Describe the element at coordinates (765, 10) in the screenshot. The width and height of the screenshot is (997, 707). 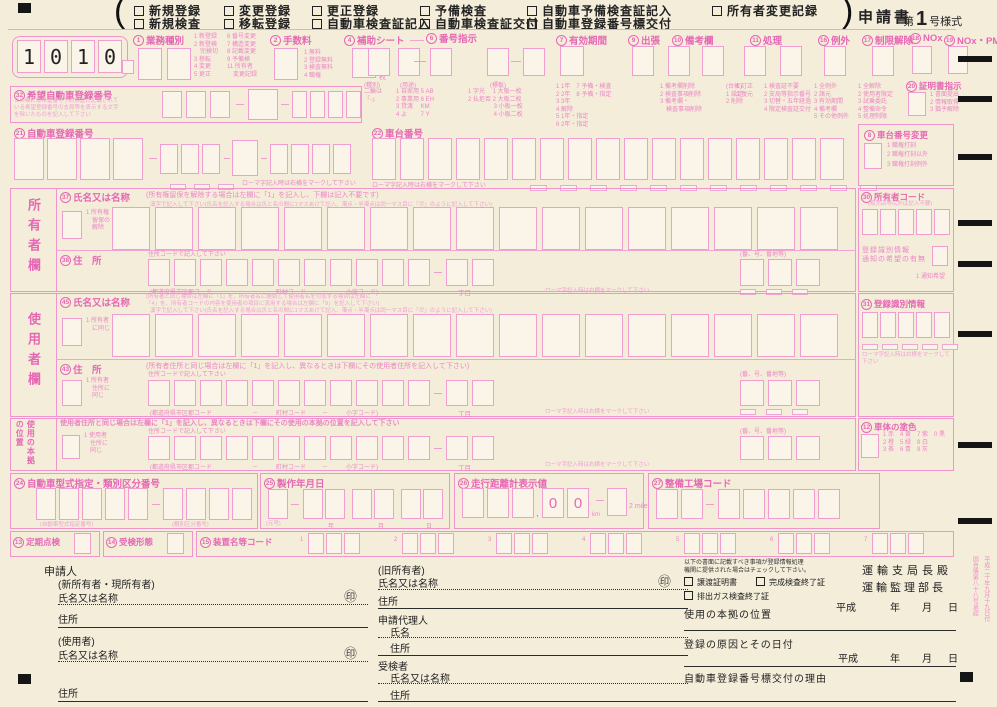
I see `check-owner-change-record: 所有者変更記録` at that location.